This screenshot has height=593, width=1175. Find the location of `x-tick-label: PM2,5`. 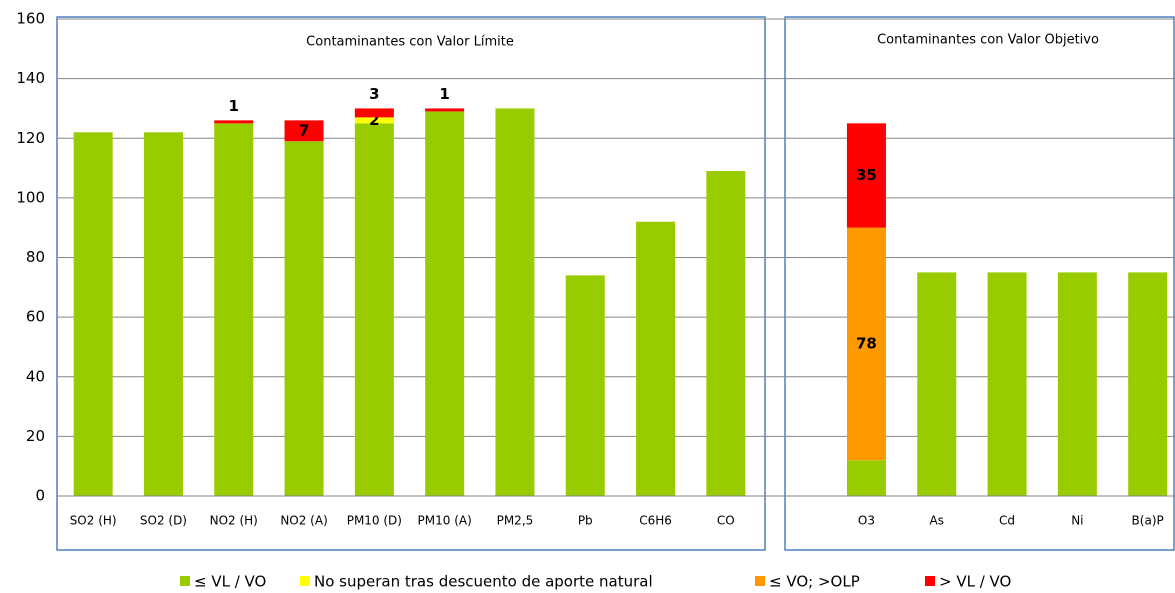

x-tick-label: PM2,5 is located at coordinates (515, 521).